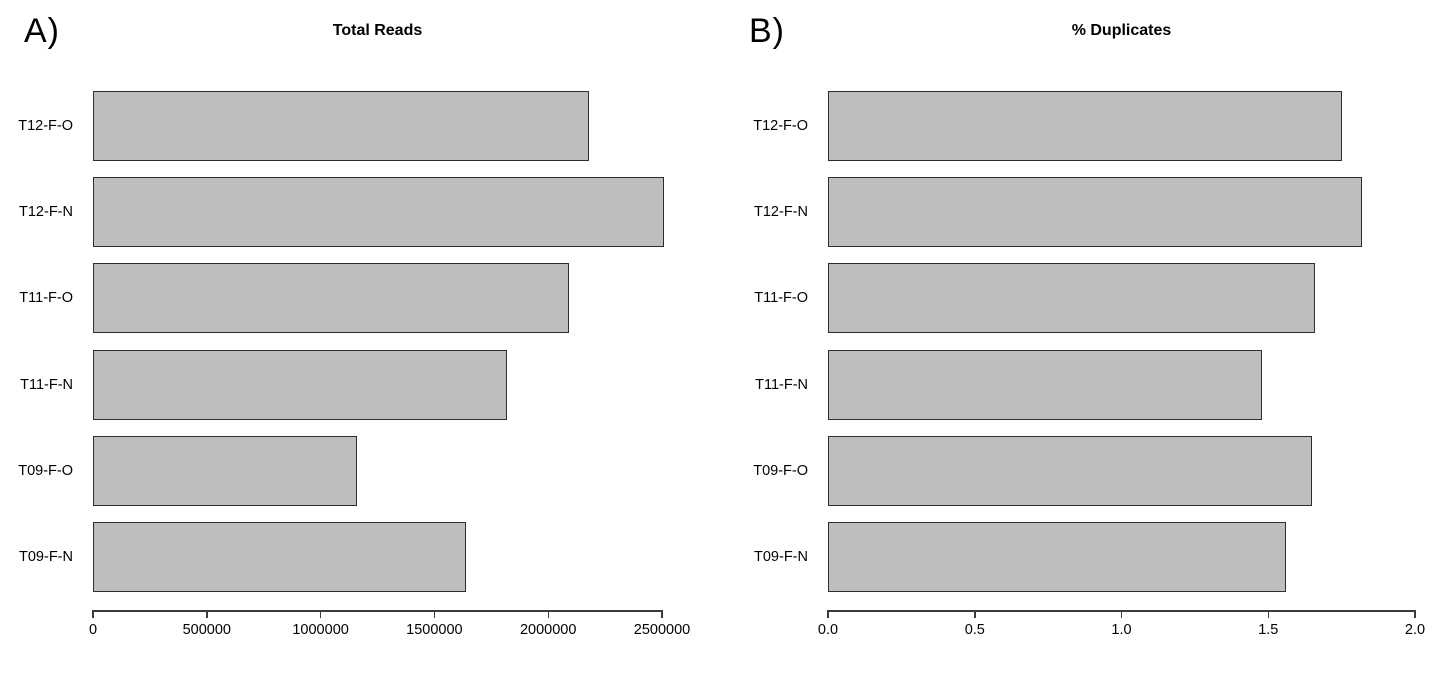  Describe the element at coordinates (1121, 30) in the screenshot. I see `chart-title-duplicates: % Duplicates` at that location.